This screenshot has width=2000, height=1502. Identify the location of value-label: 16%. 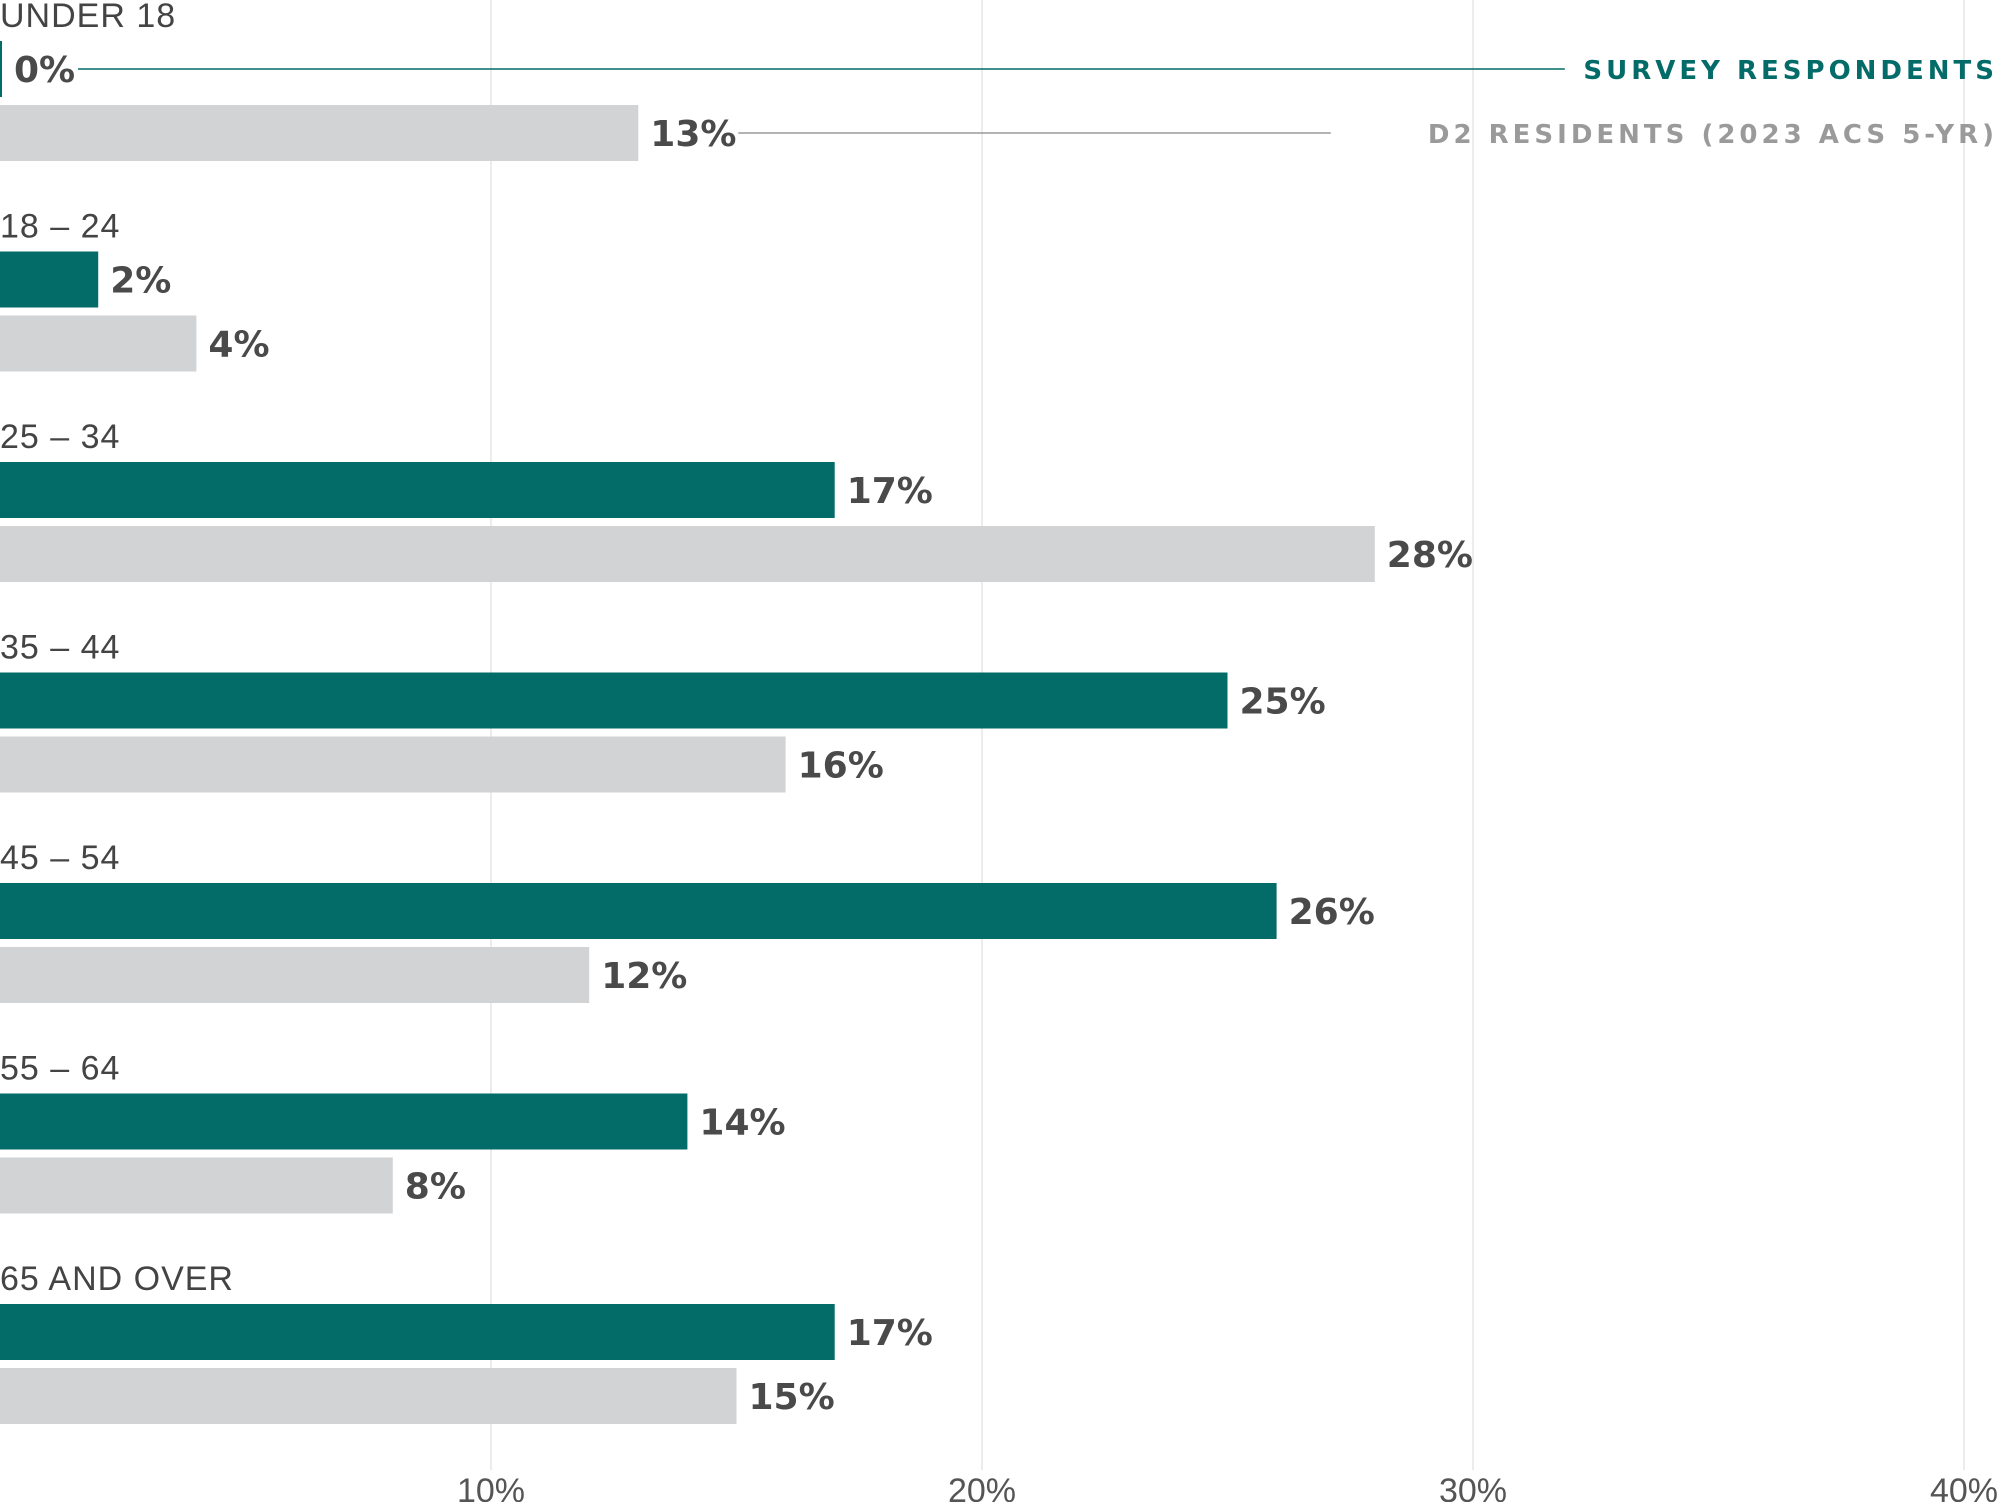
(841, 766).